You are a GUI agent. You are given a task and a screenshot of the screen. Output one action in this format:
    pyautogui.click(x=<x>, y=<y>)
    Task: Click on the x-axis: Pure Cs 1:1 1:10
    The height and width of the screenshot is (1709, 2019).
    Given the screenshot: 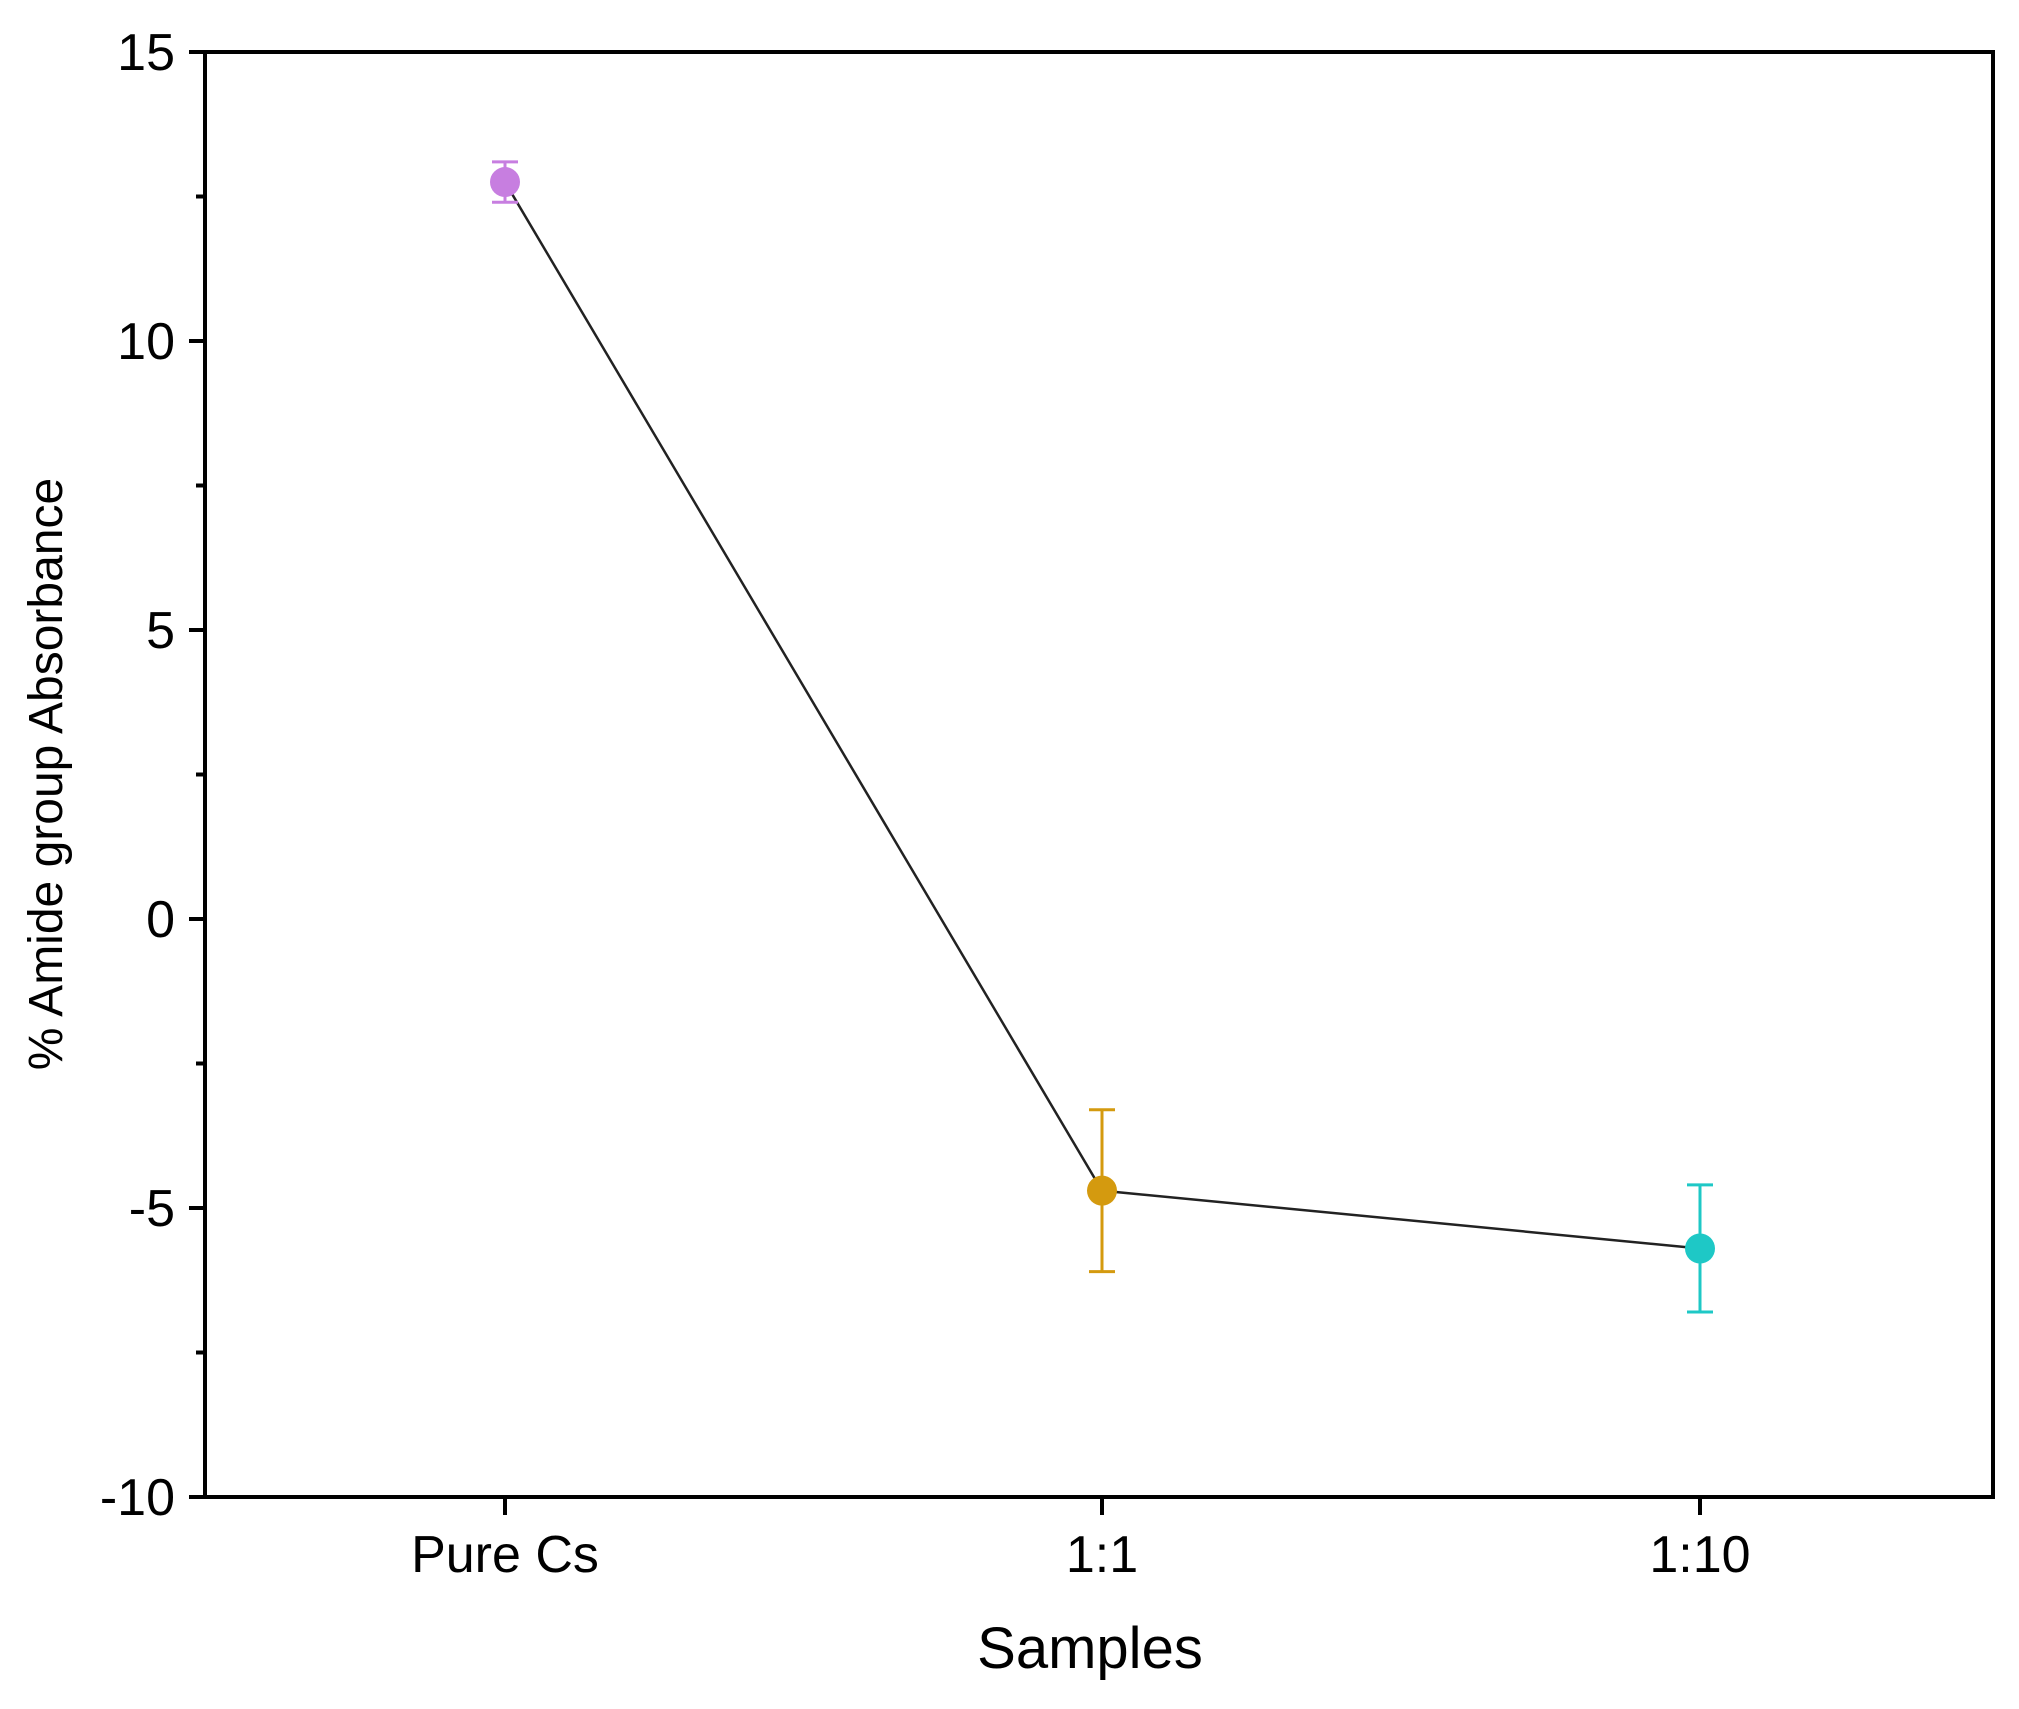 What is the action you would take?
    pyautogui.click(x=1081, y=1540)
    